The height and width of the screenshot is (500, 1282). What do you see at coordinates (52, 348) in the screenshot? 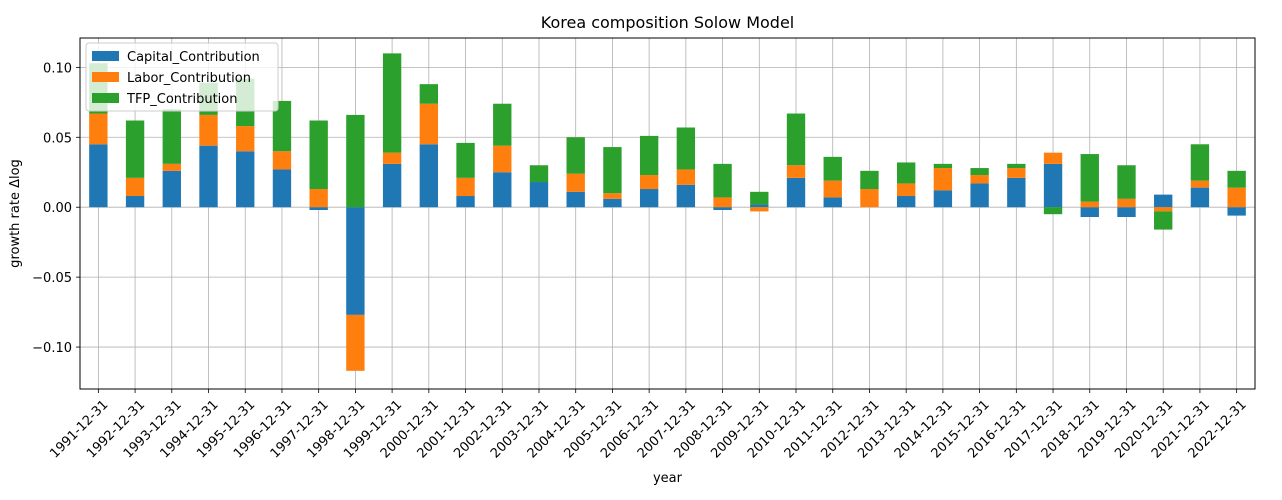
I see `y-tick-label: −0.10` at bounding box center [52, 348].